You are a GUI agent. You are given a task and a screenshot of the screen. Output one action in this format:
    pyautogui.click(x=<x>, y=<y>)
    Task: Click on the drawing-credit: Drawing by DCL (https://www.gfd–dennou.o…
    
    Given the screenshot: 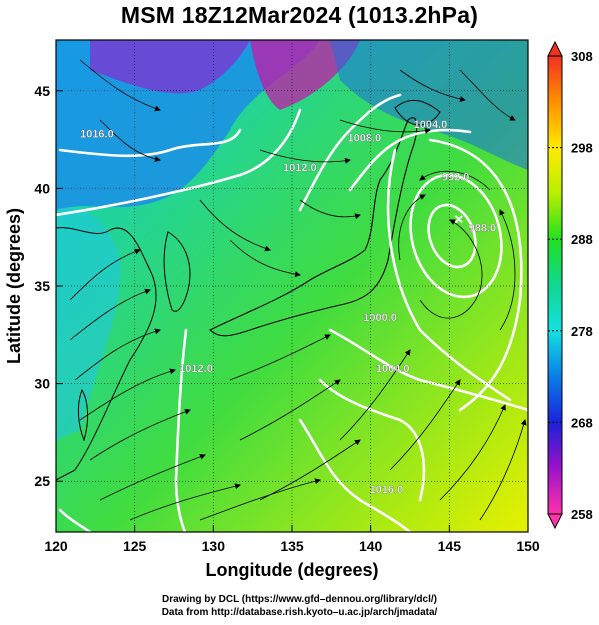 What is the action you would take?
    pyautogui.click(x=299, y=599)
    